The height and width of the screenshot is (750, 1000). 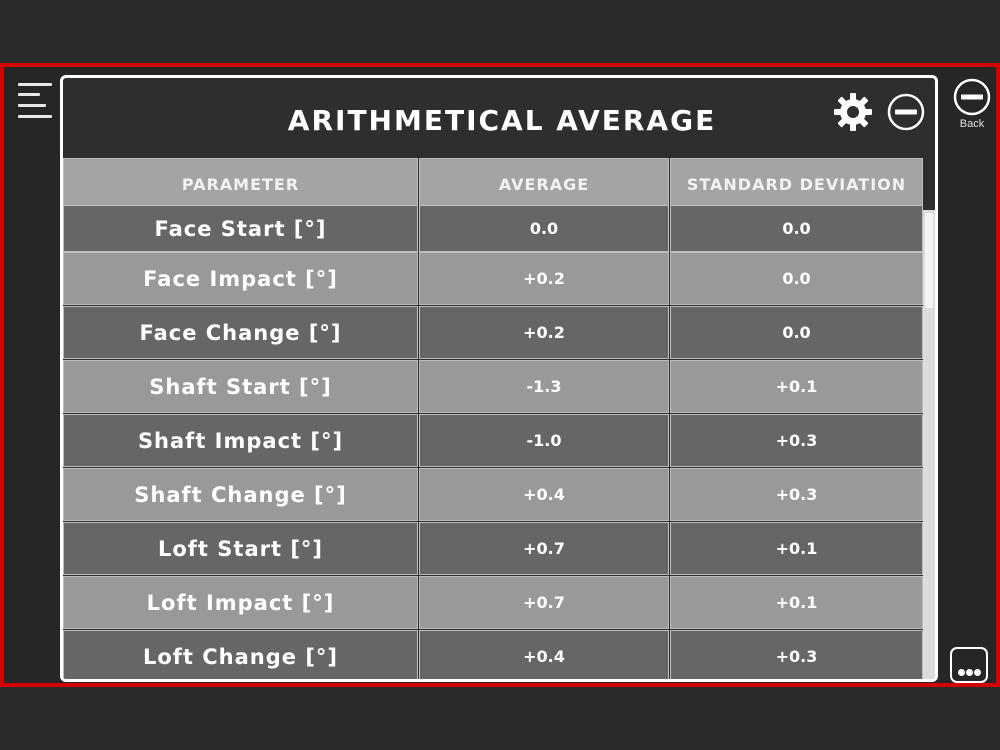 What do you see at coordinates (240, 548) in the screenshot?
I see `parameter-cell: Loft Start [°]` at bounding box center [240, 548].